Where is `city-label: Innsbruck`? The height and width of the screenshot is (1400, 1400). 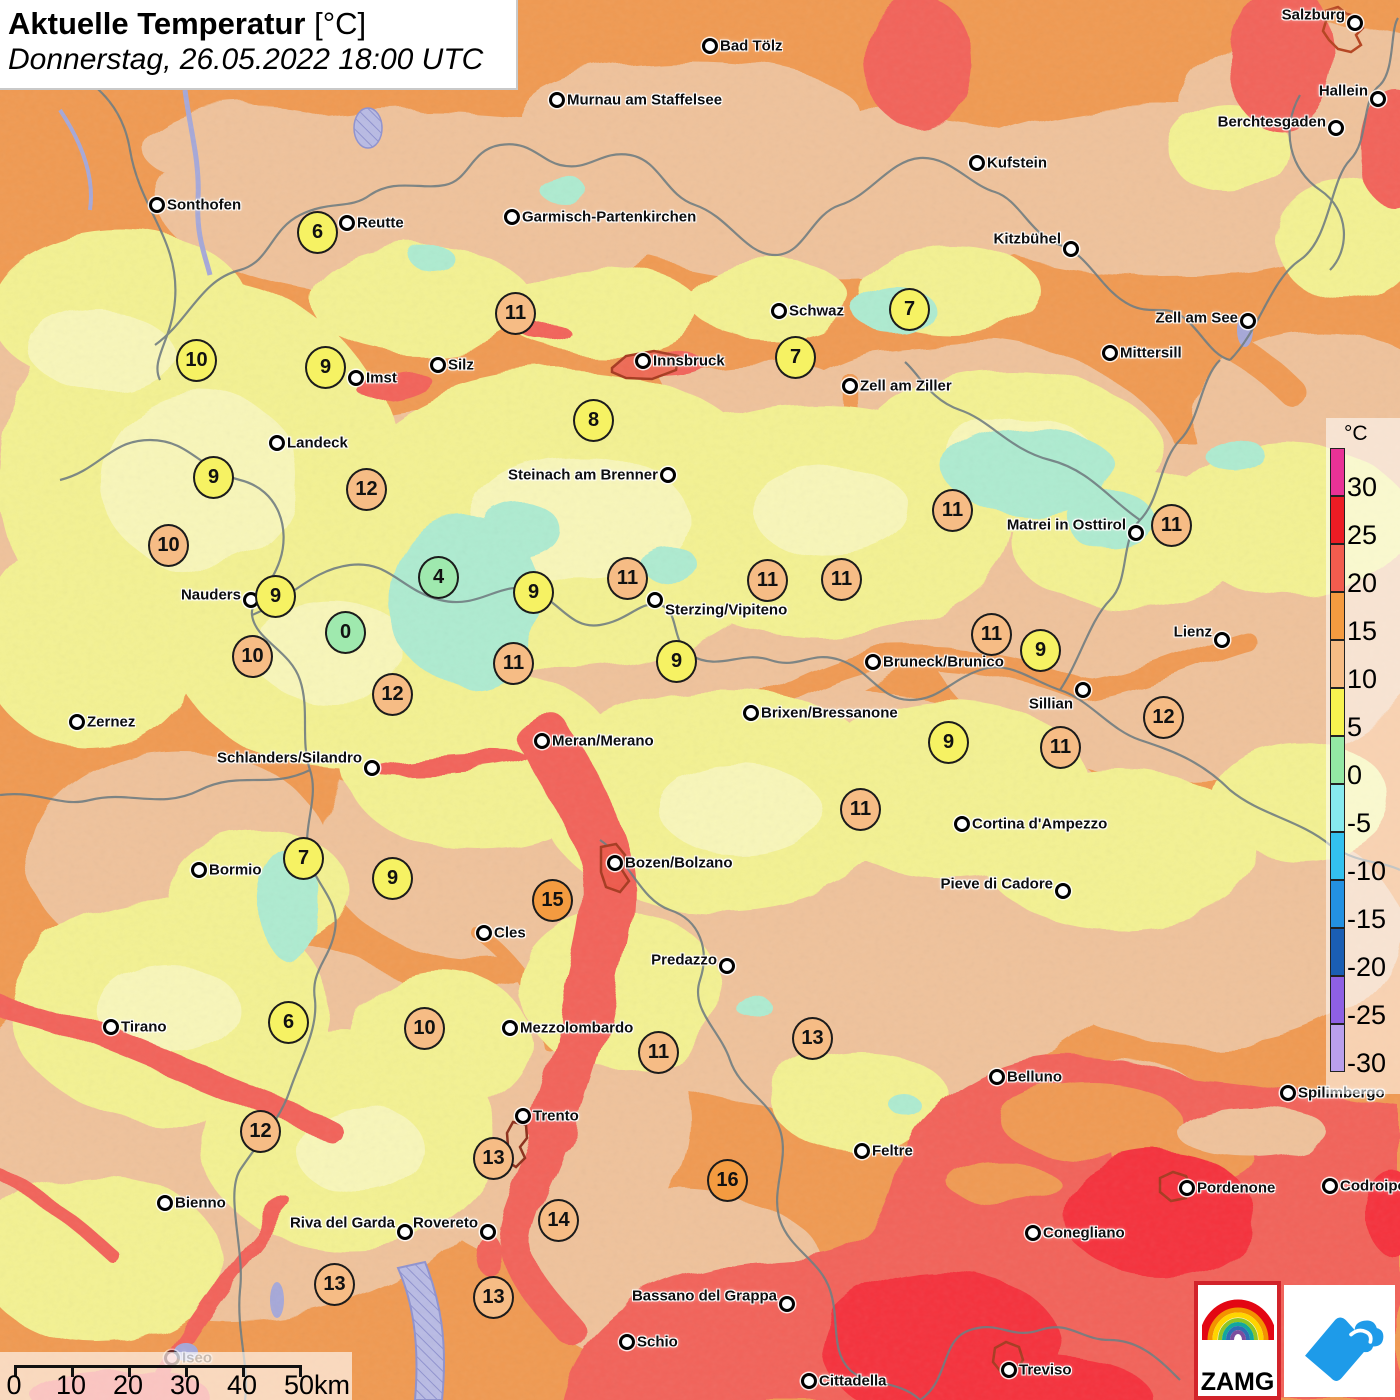
city-label: Innsbruck is located at coordinates (689, 361).